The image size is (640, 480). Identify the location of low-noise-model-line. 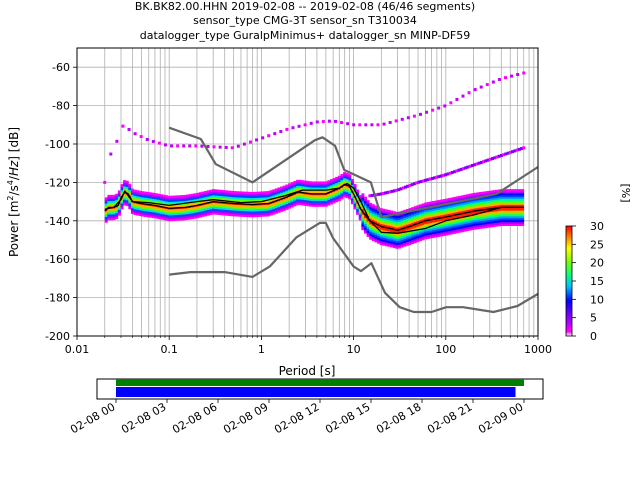
(353, 267).